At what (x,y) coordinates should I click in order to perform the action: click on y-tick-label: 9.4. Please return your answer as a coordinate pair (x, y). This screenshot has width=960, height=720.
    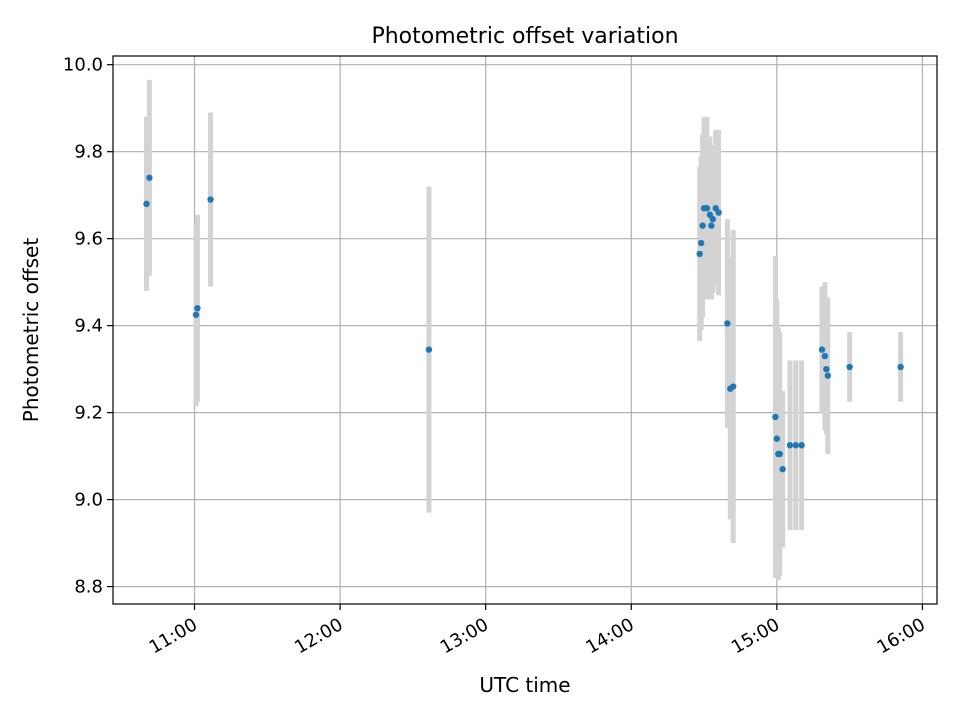
    Looking at the image, I should click on (88, 326).